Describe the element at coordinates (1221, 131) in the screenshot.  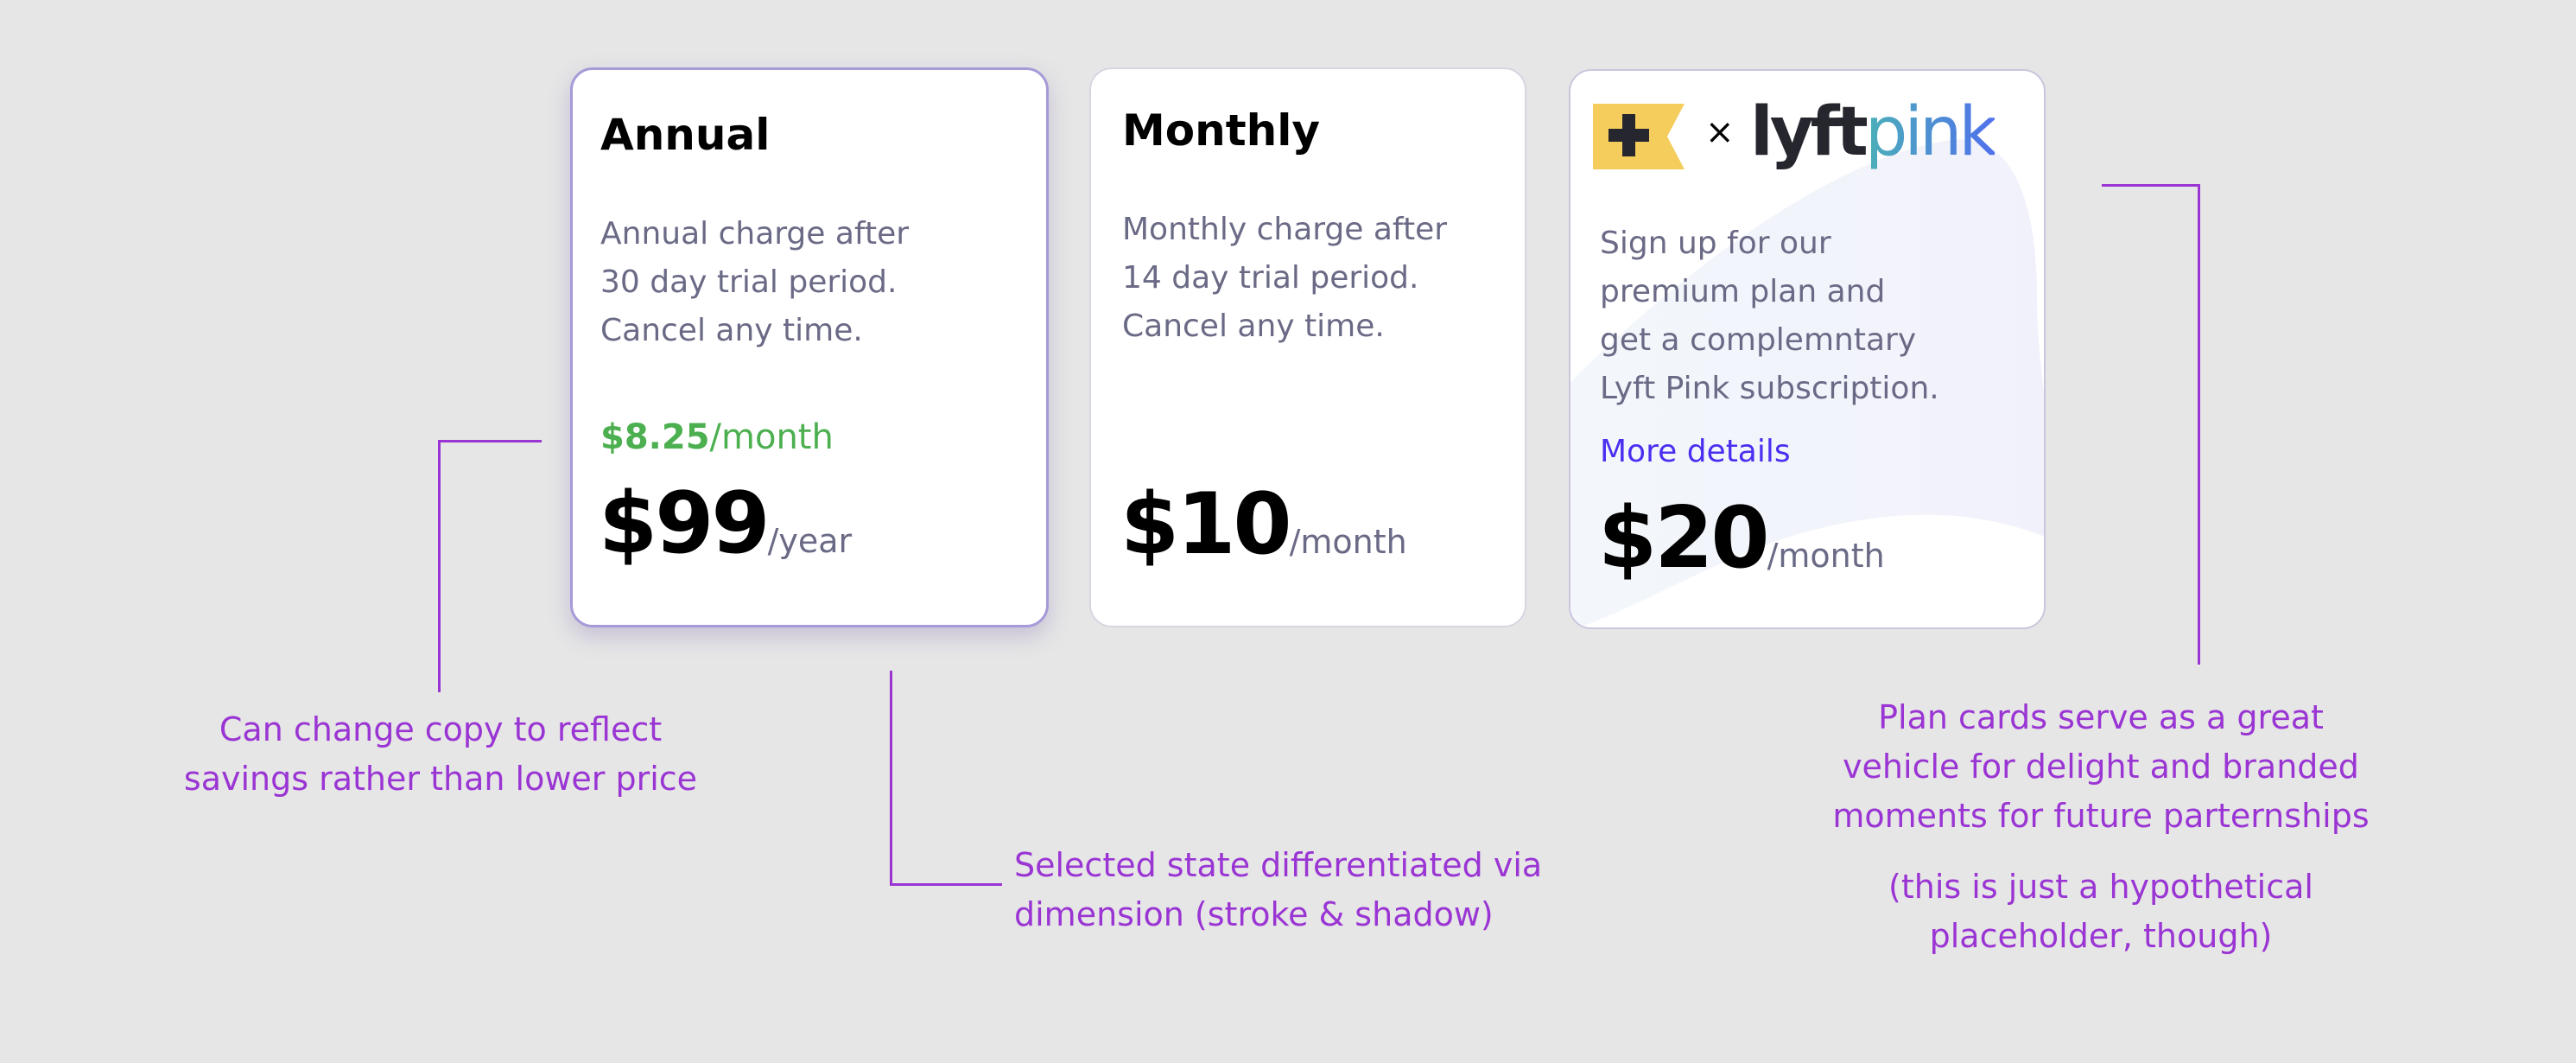
I see `plan-title: Monthly` at that location.